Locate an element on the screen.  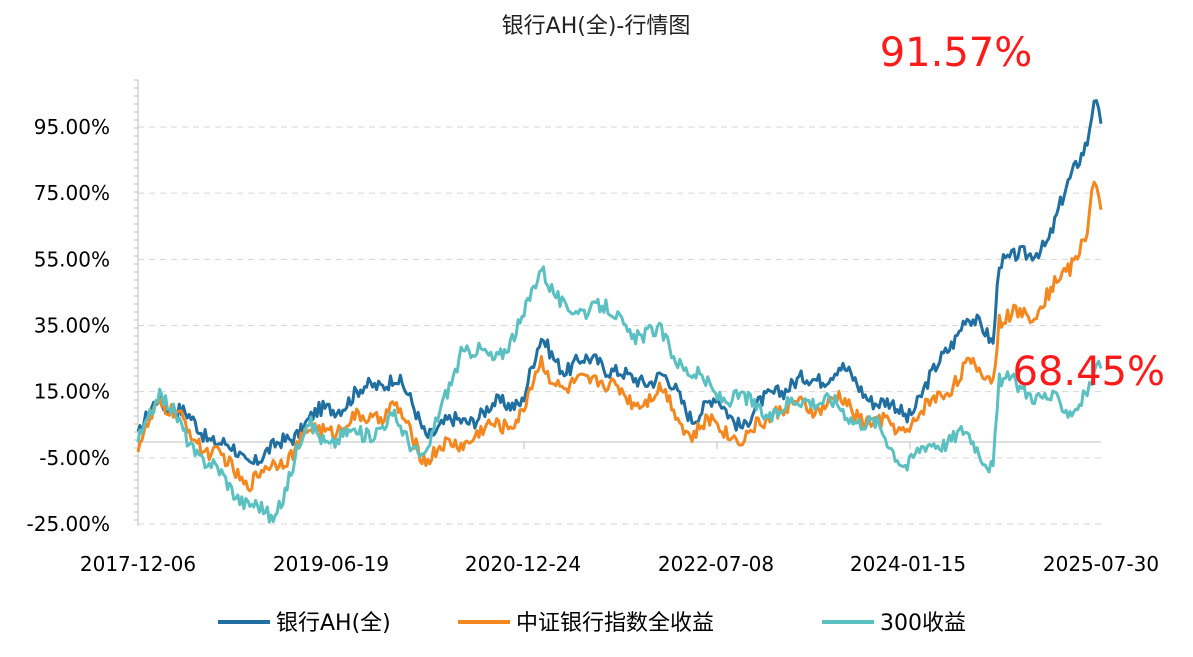
legend-label: 中证银行指数全收益 is located at coordinates (615, 623).